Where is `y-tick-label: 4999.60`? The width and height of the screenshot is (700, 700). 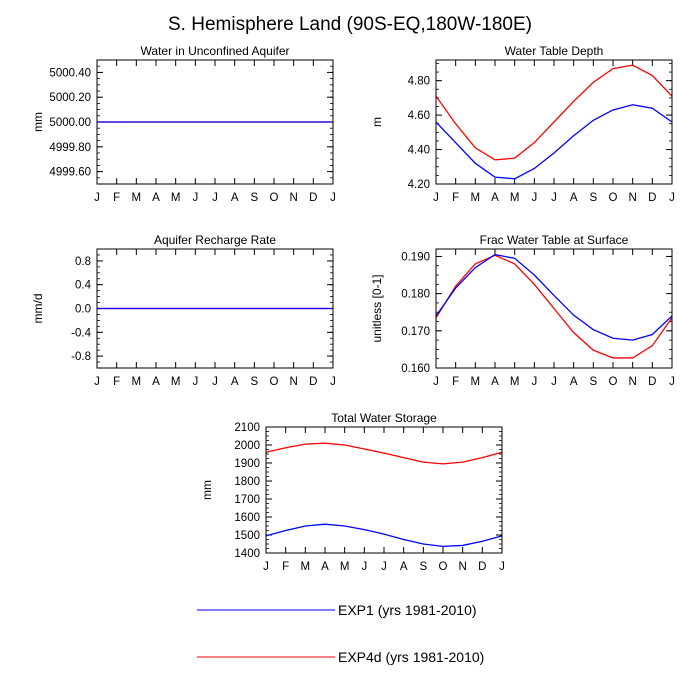 y-tick-label: 4999.60 is located at coordinates (70, 173).